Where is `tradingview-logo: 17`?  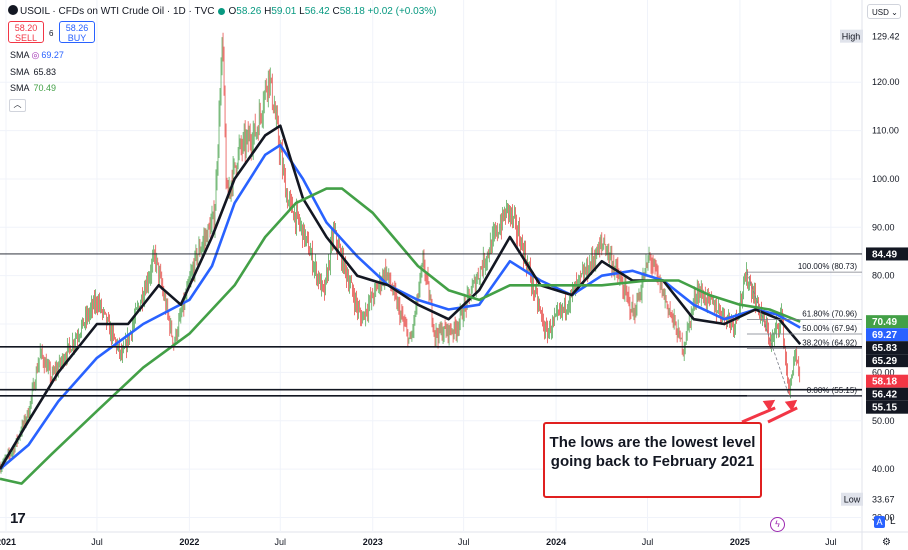 tradingview-logo: 17 is located at coordinates (18, 518).